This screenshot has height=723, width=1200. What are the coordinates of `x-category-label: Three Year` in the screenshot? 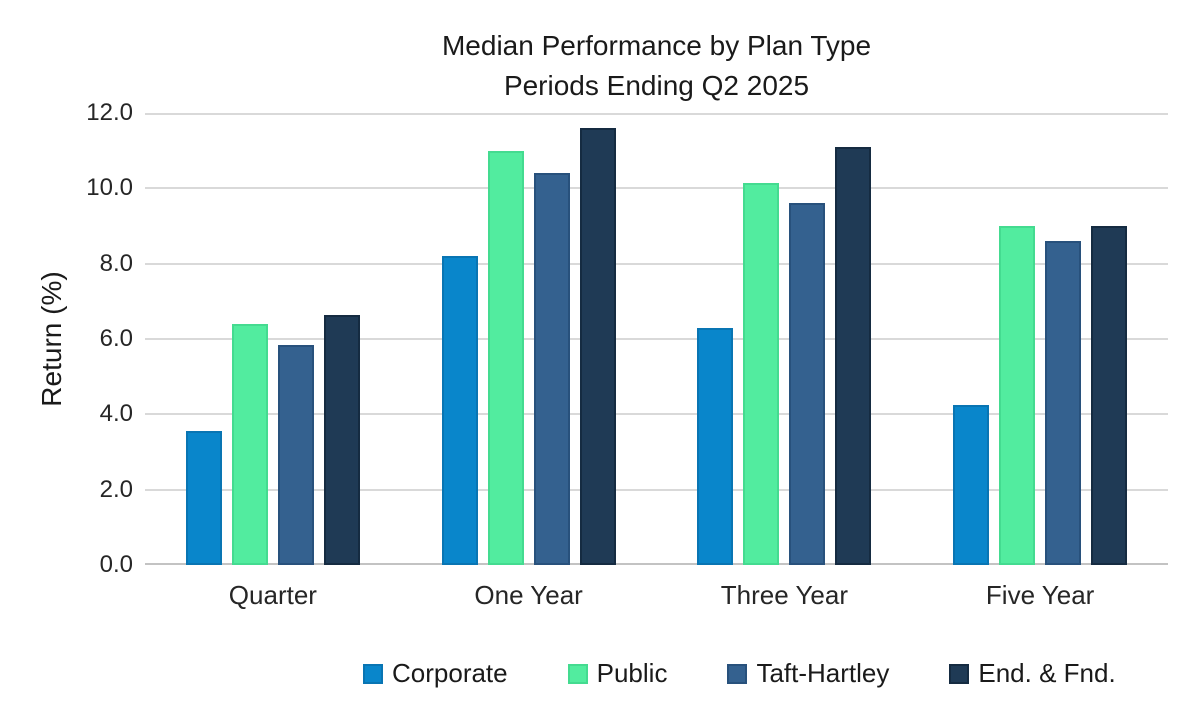 It's located at (784, 595).